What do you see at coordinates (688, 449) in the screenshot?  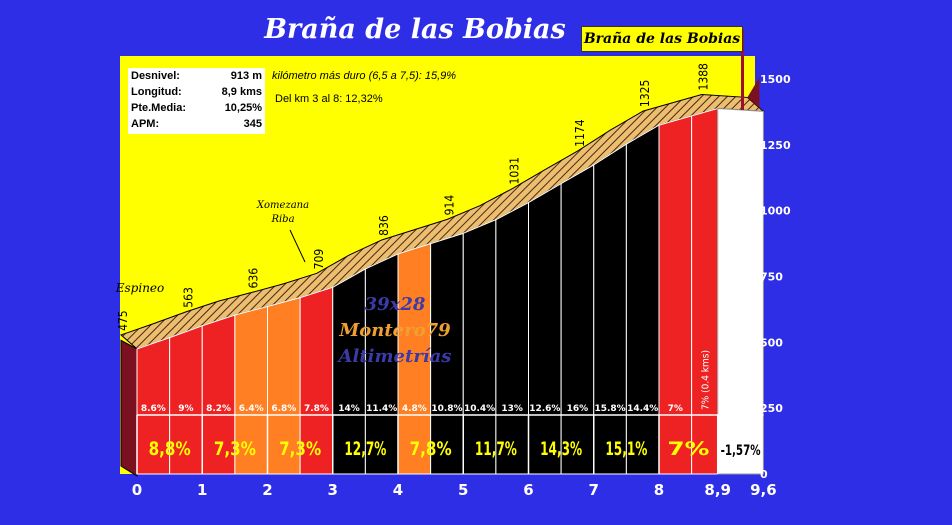 I see `km-average-label: 7%` at bounding box center [688, 449].